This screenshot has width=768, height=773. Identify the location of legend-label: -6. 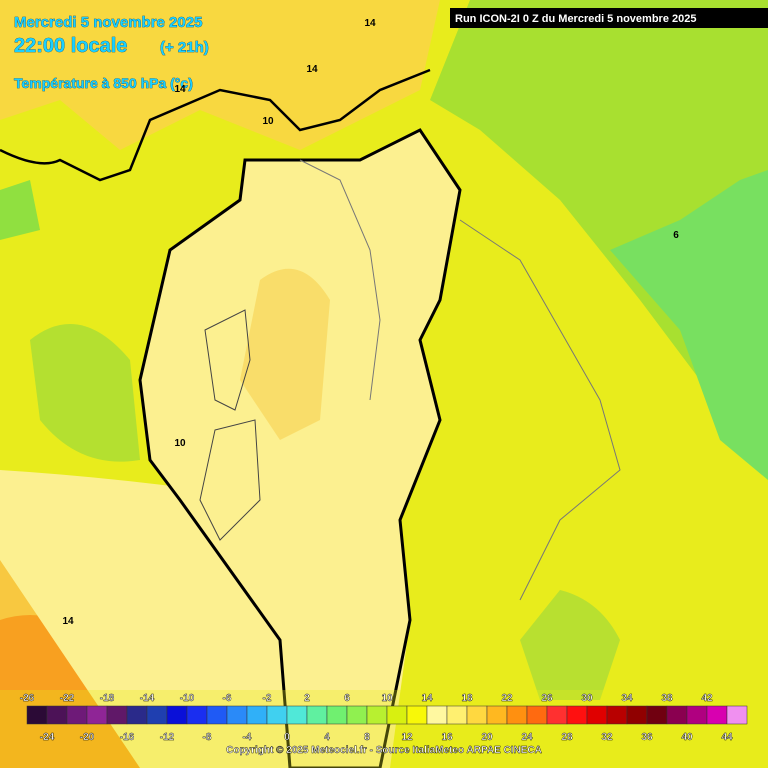
(227, 698).